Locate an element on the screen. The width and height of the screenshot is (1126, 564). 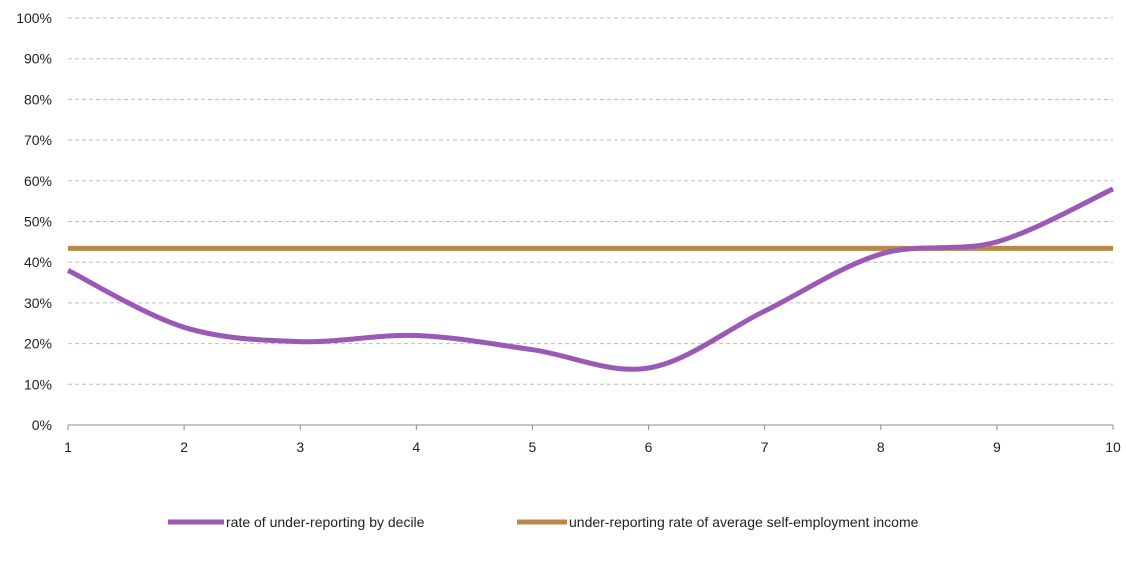
y-tick-label: 100% is located at coordinates (34, 18).